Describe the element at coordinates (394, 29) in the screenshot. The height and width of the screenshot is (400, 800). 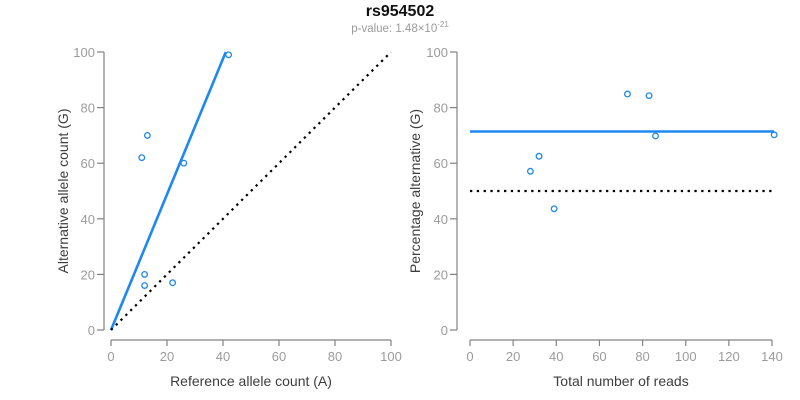
I see `p-value-text: p-value: 1.48×10` at that location.